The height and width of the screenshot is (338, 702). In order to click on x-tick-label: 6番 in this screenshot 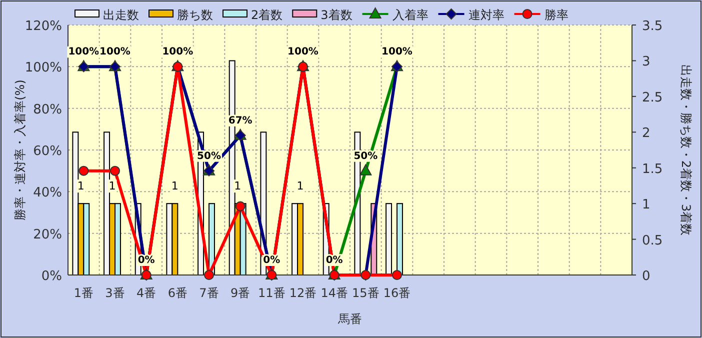, I will do `click(178, 293)`.